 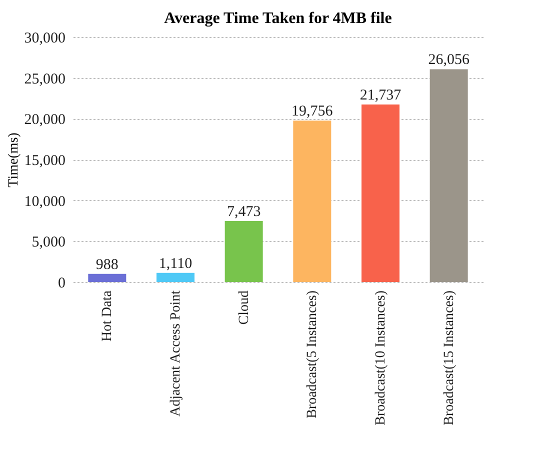 I want to click on y-tick-label: 25,000, so click(x=45, y=79).